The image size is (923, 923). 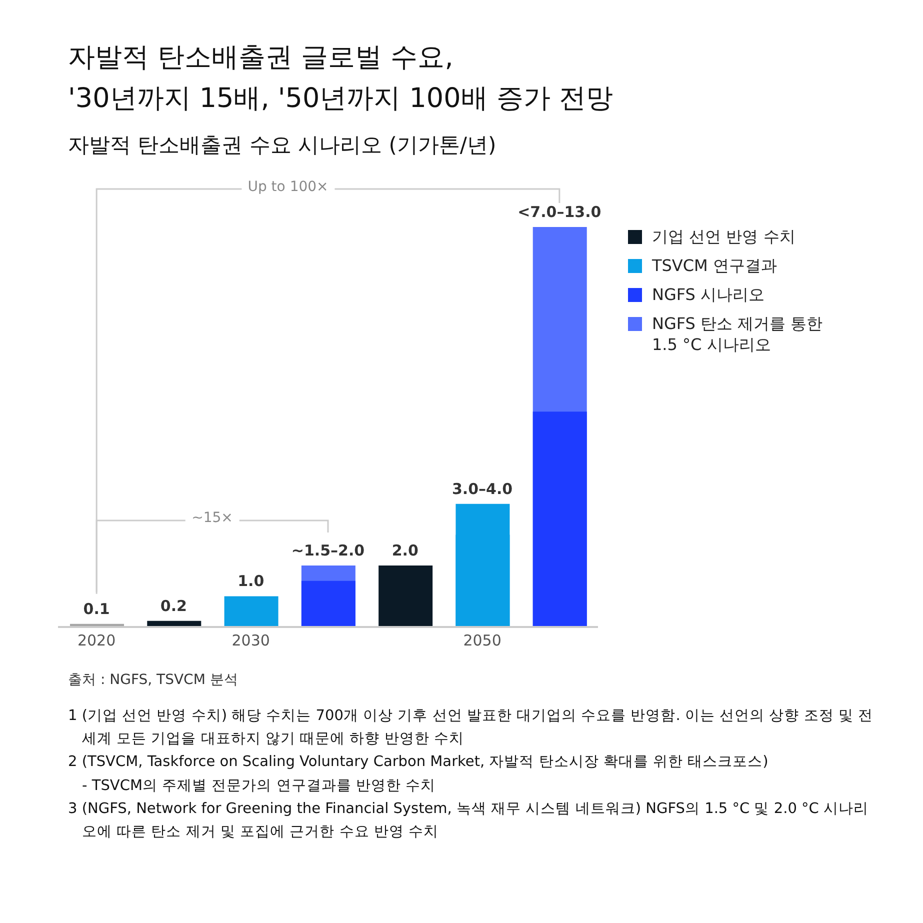 What do you see at coordinates (251, 581) in the screenshot?
I see `data-label: 1.0` at bounding box center [251, 581].